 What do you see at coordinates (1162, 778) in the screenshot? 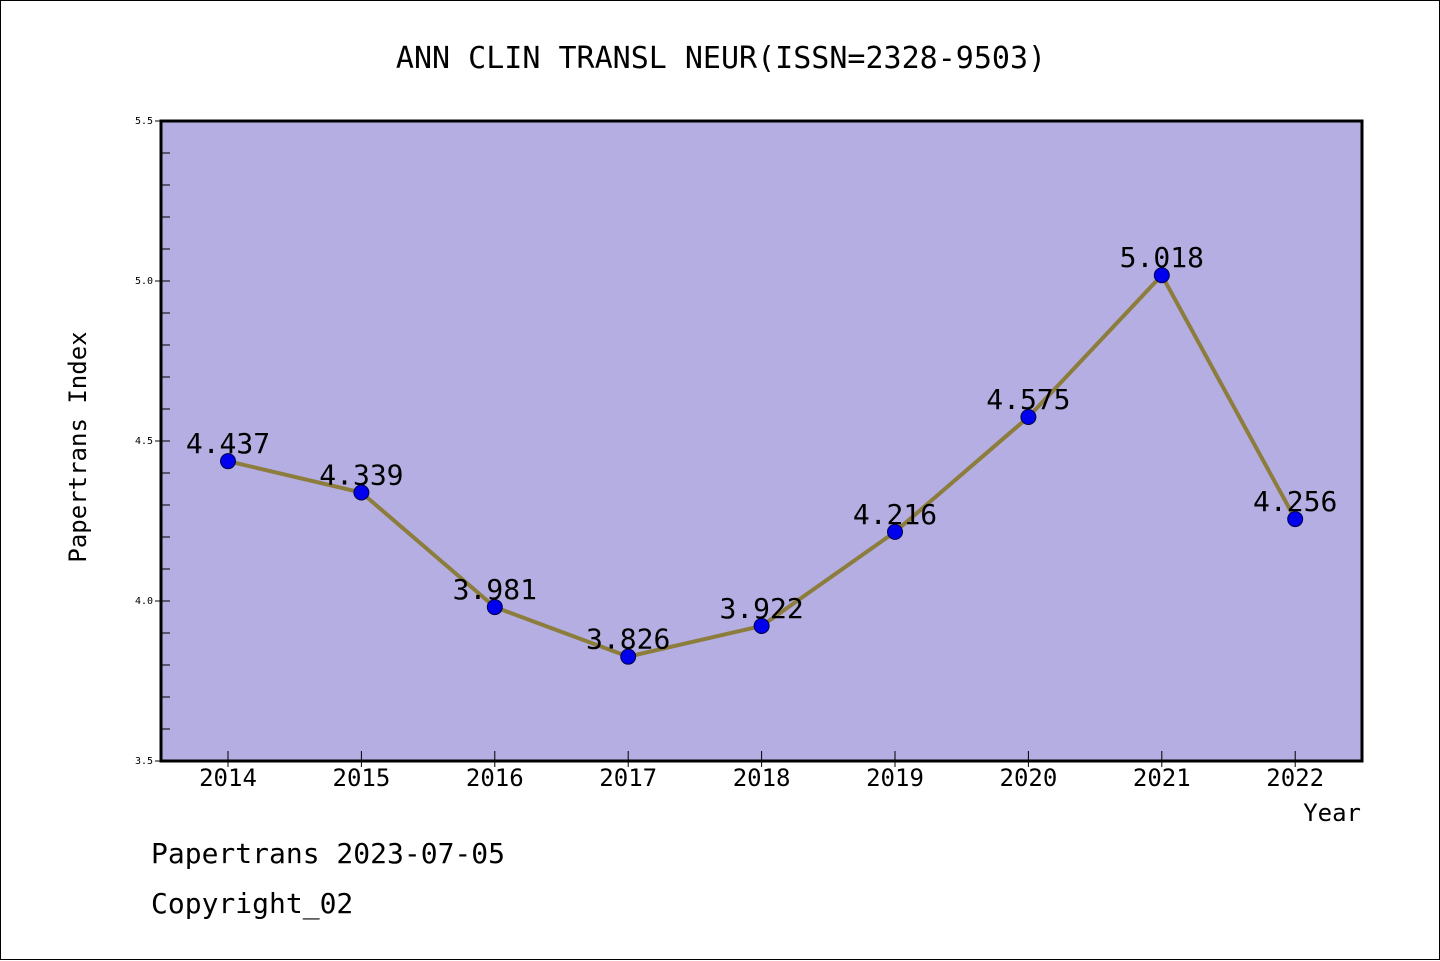
I see `x-tick-label: 2021` at bounding box center [1162, 778].